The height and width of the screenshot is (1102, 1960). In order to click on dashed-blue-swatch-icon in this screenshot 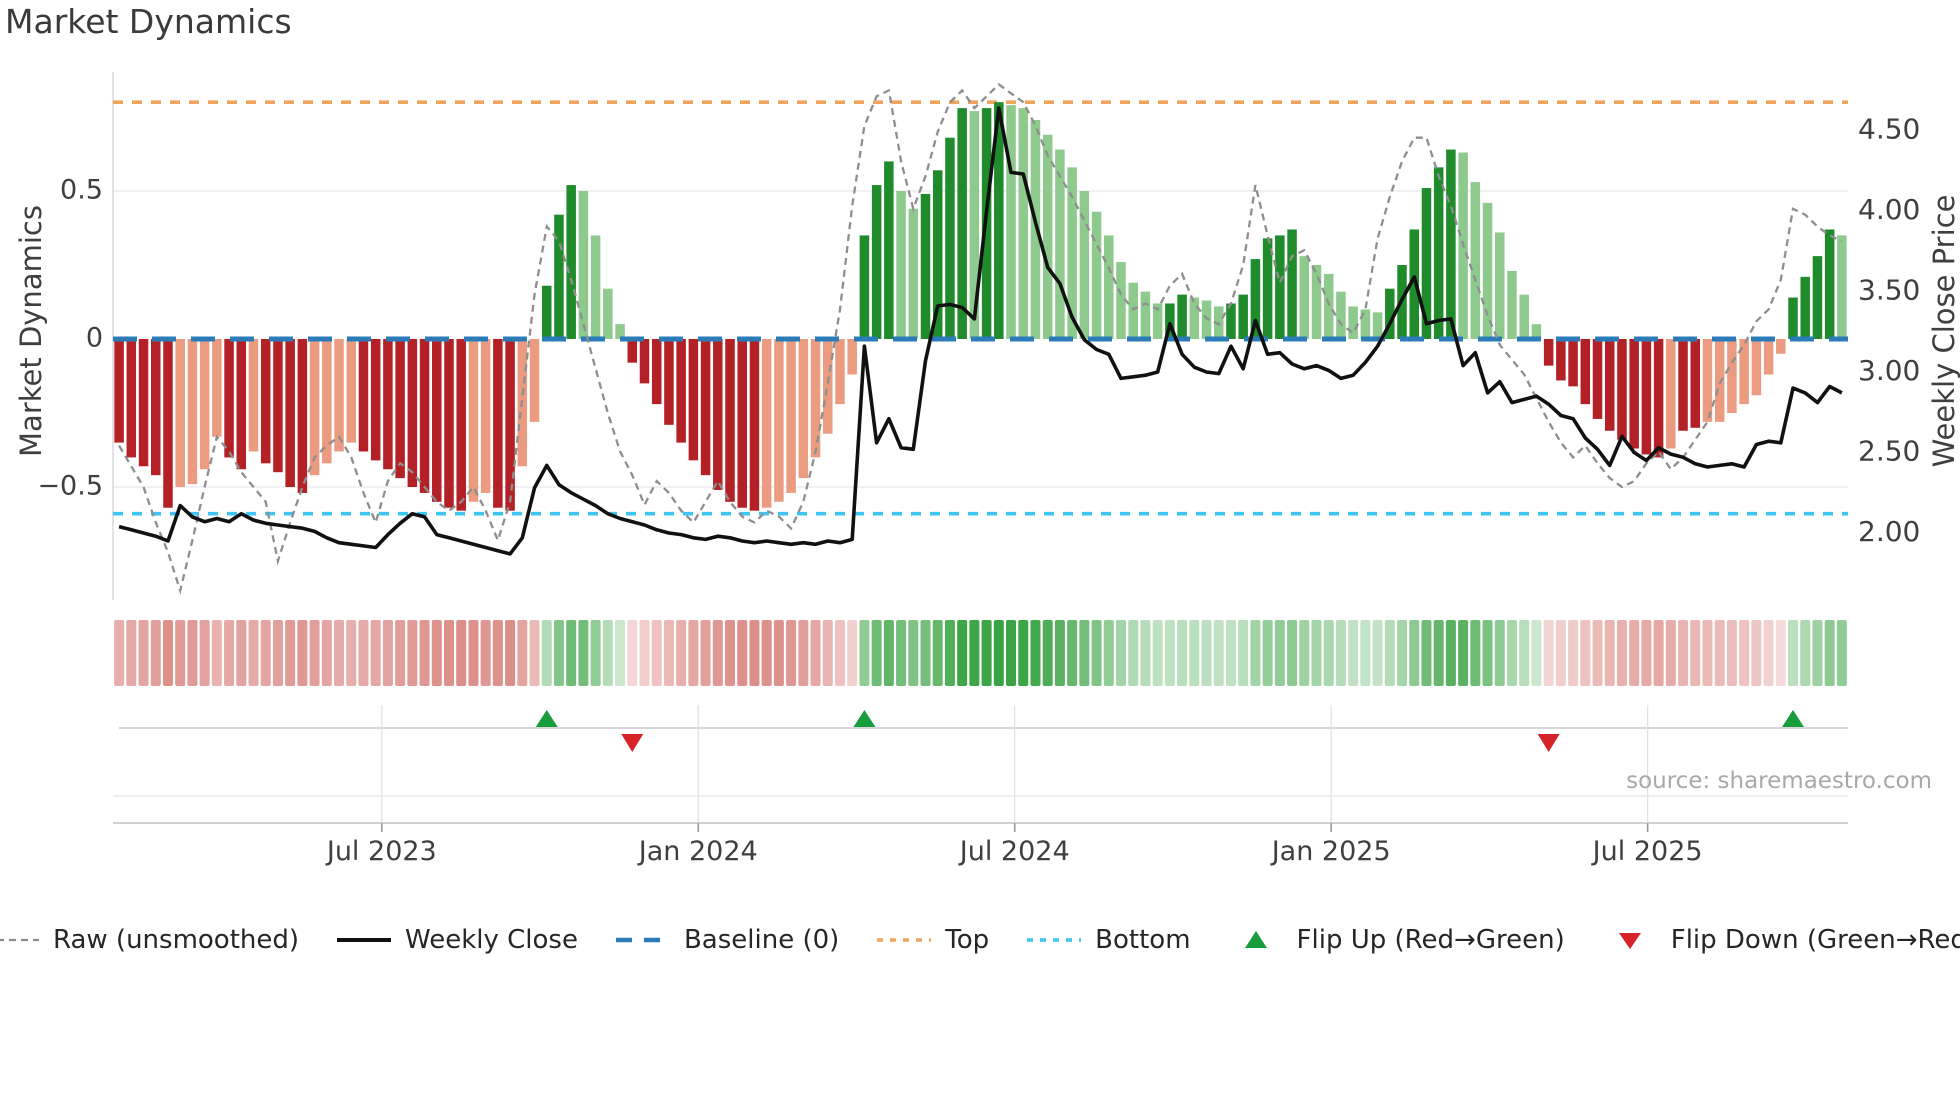, I will do `click(642, 940)`.